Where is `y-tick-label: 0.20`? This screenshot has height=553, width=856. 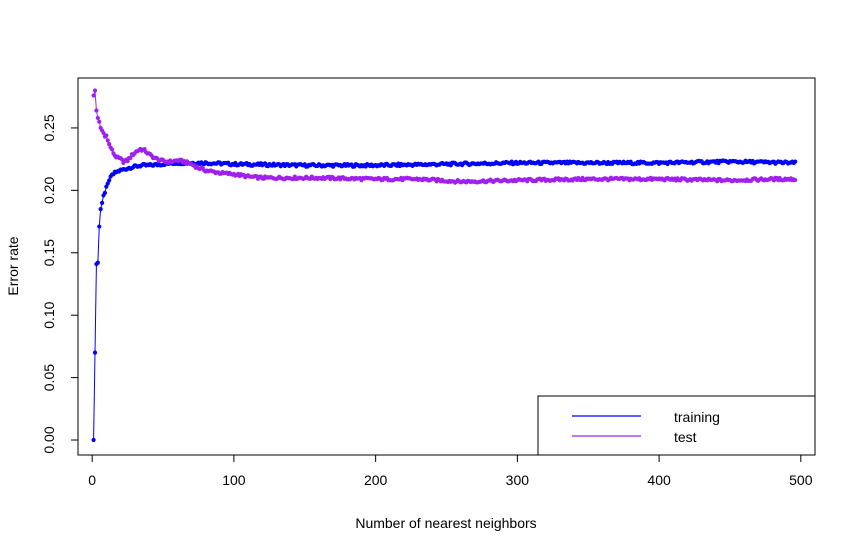
y-tick-label: 0.20 is located at coordinates (49, 190).